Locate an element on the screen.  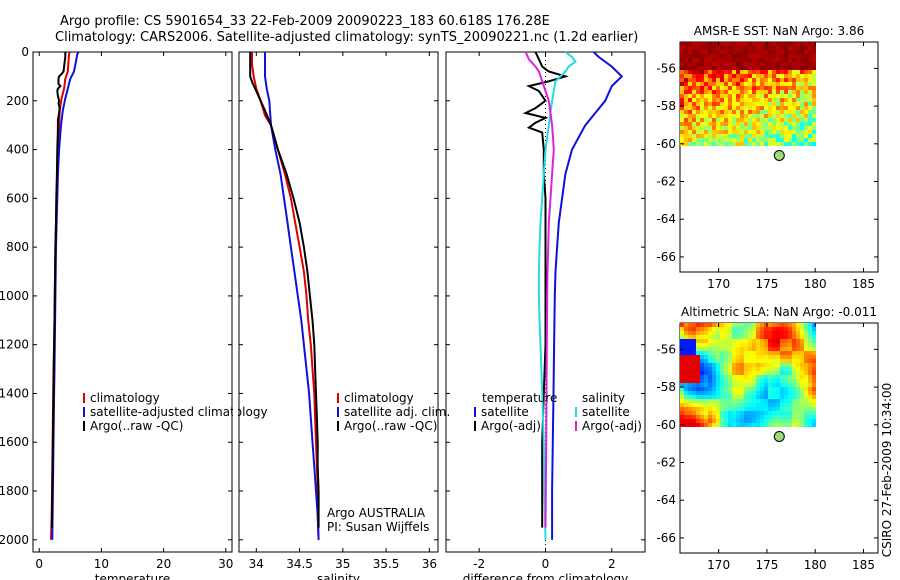
x-tick-label: -2 is located at coordinates (479, 564).